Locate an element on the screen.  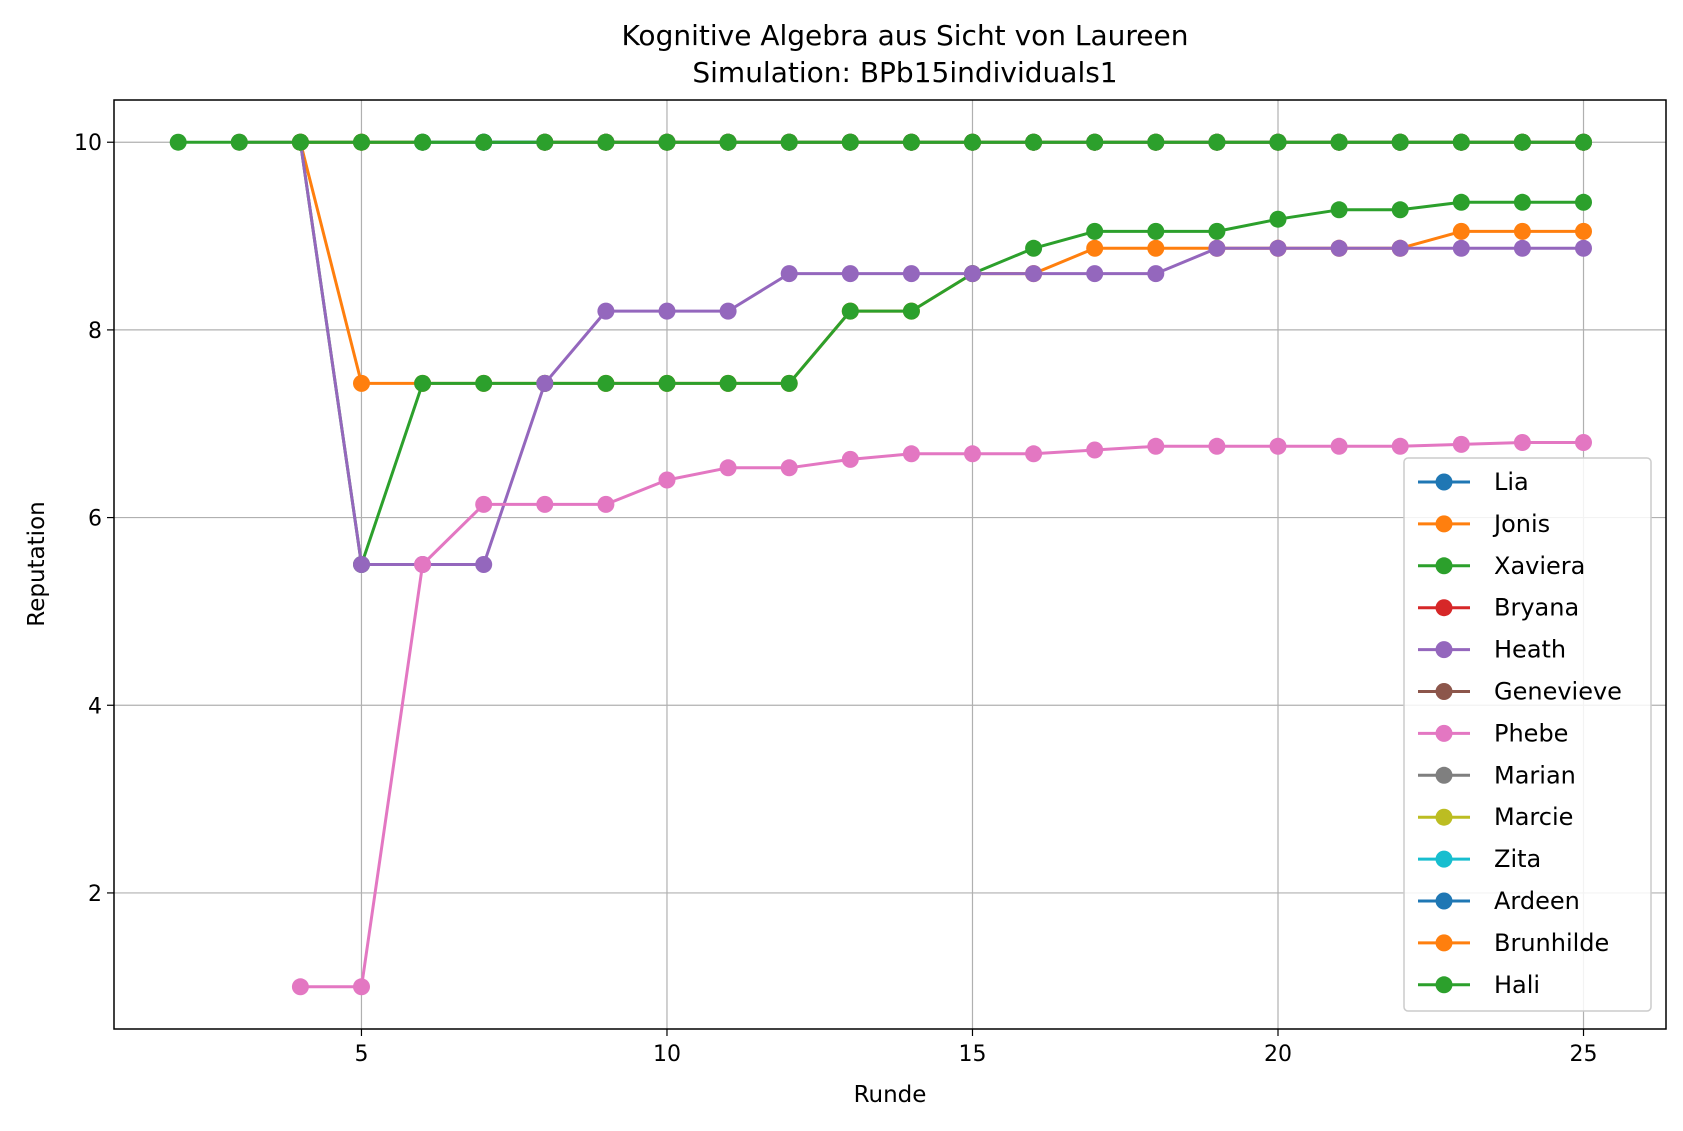
y-tick-label: 6 is located at coordinates (95, 519).